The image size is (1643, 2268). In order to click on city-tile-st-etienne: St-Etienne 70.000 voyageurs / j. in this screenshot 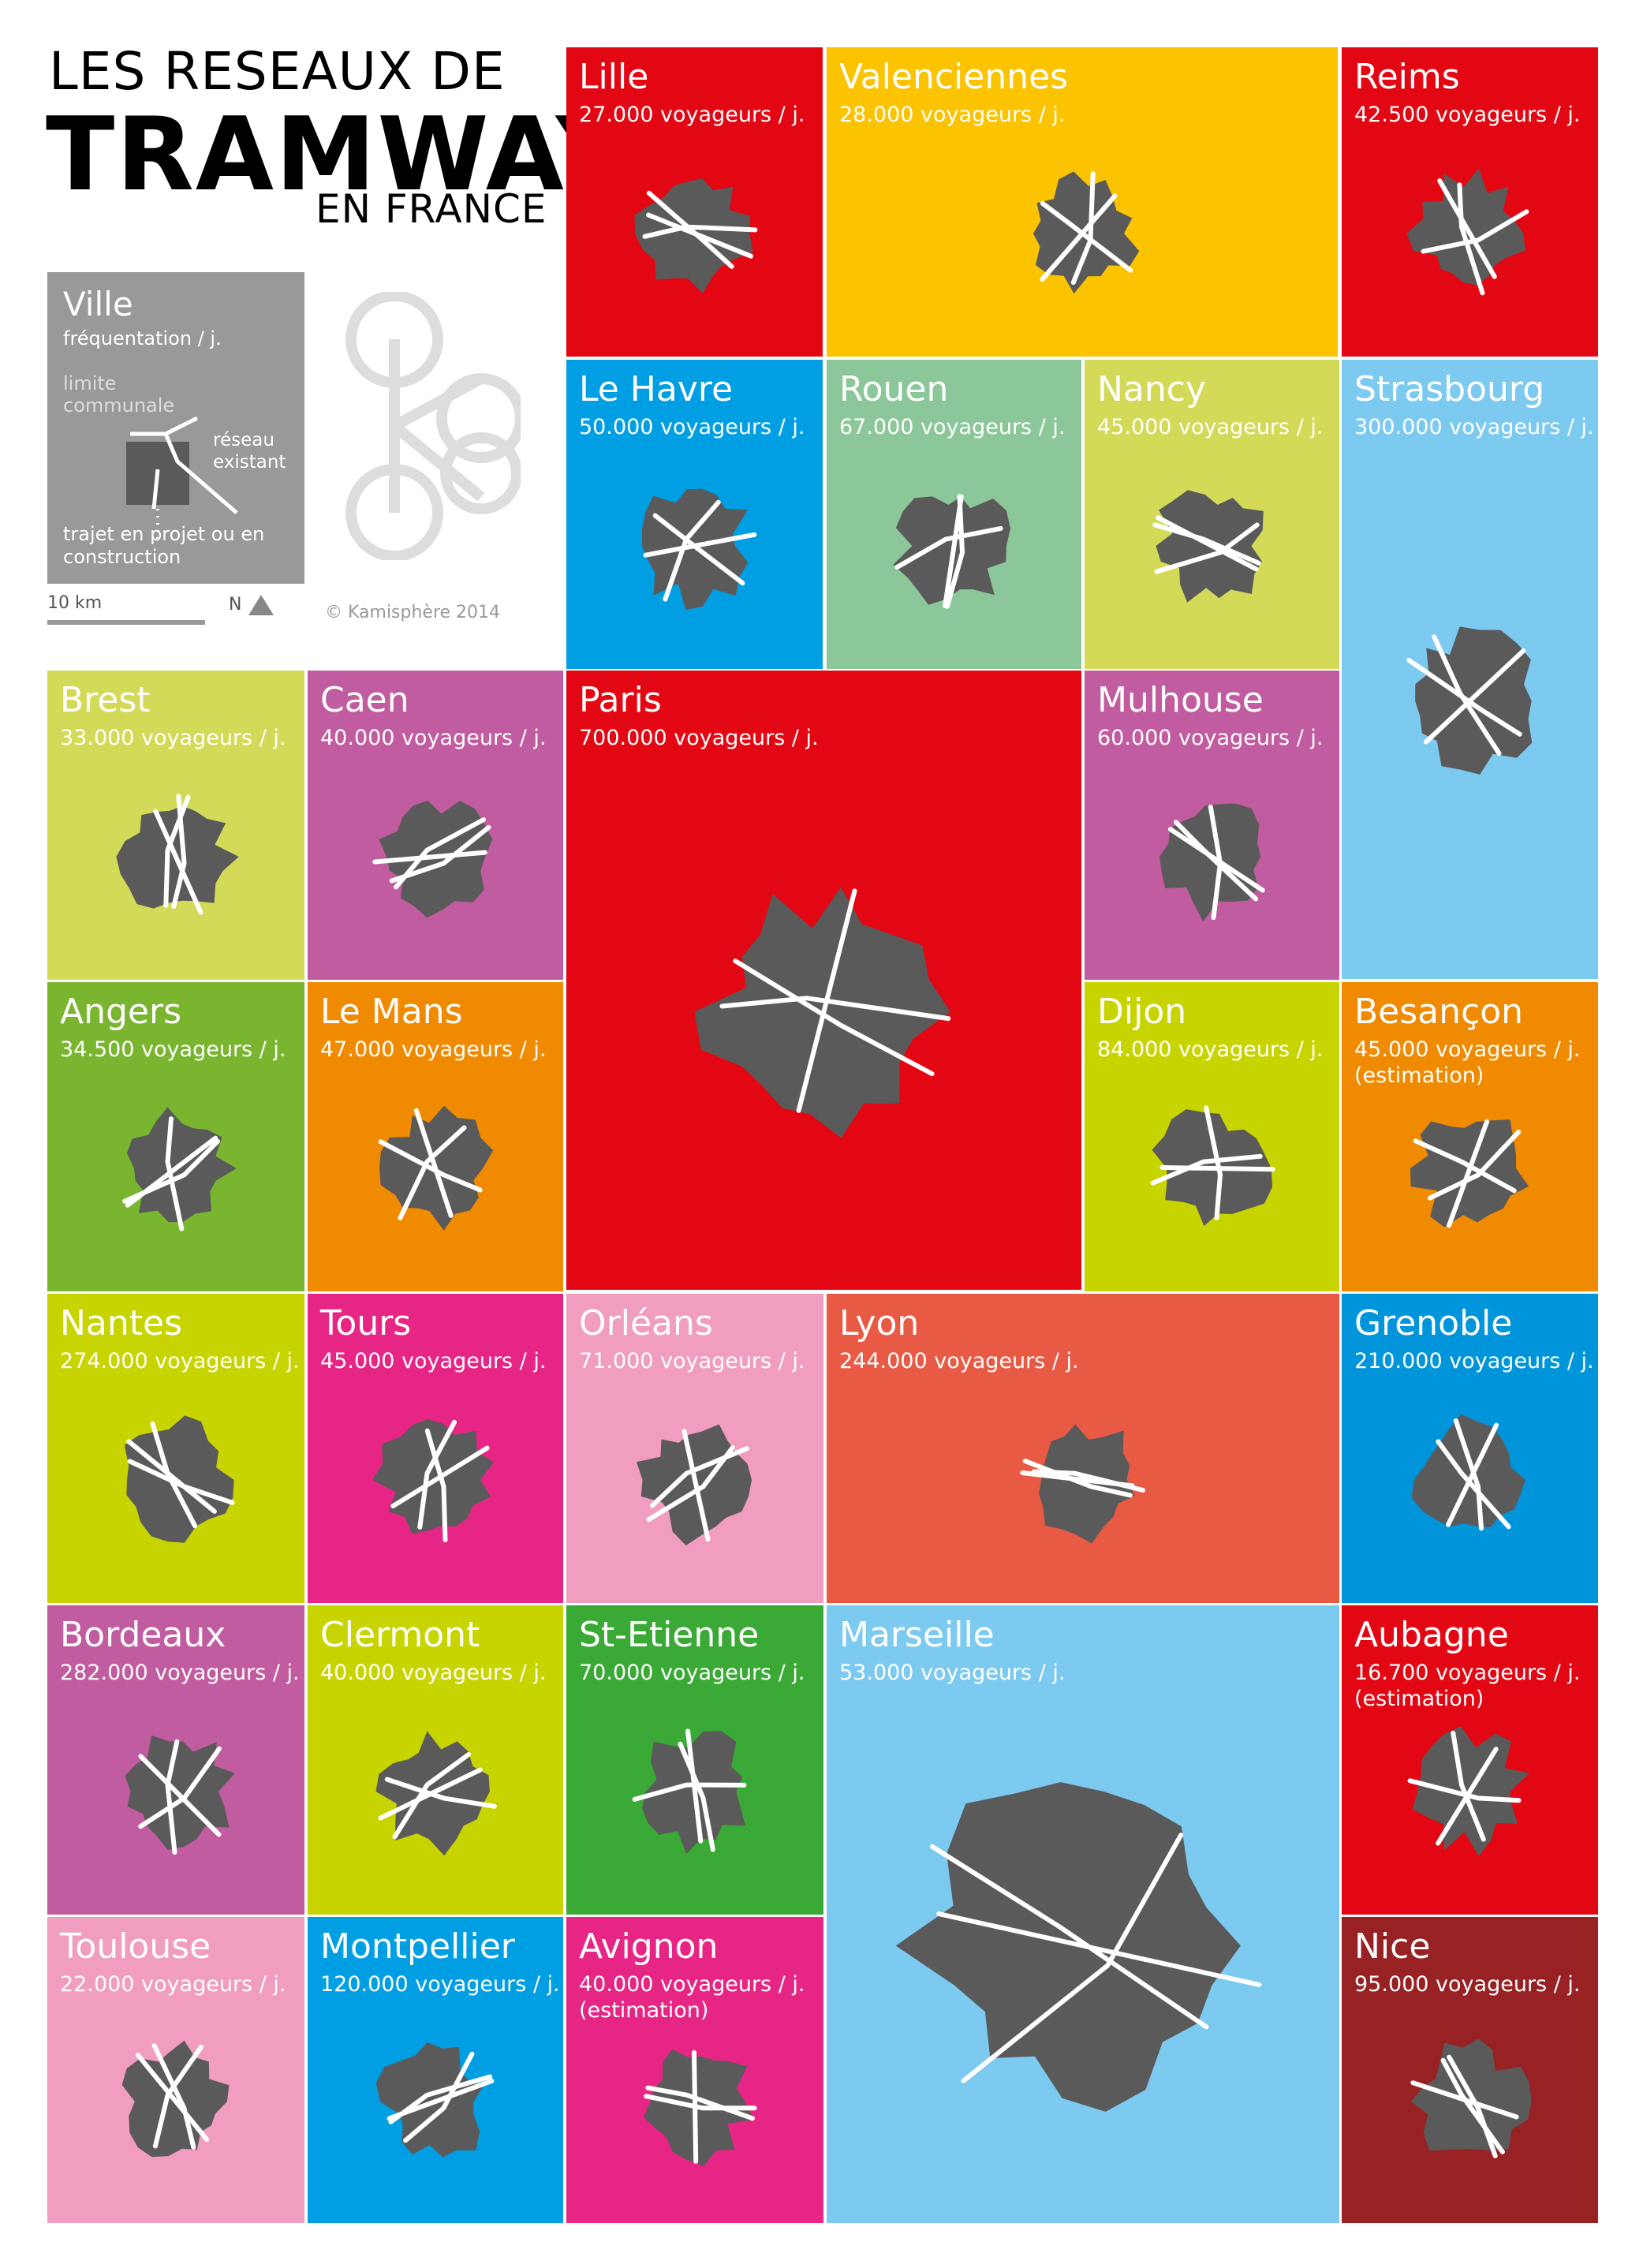, I will do `click(694, 1760)`.